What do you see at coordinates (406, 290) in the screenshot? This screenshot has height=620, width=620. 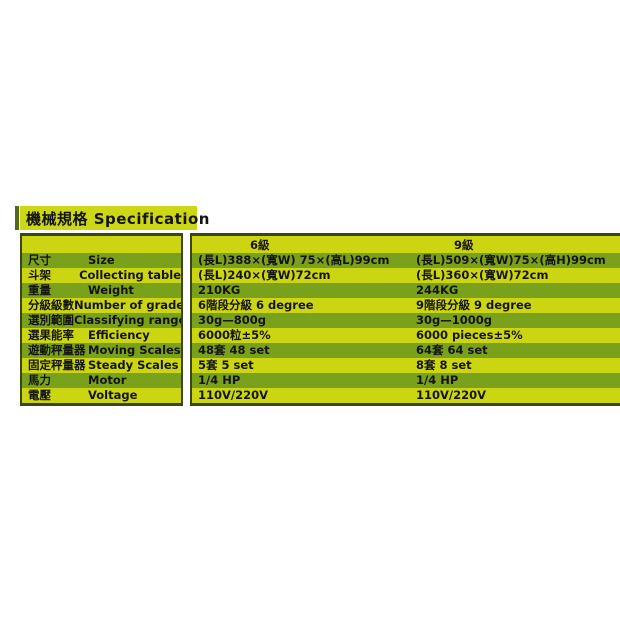 I see `table-row: 210KG 244KG` at bounding box center [406, 290].